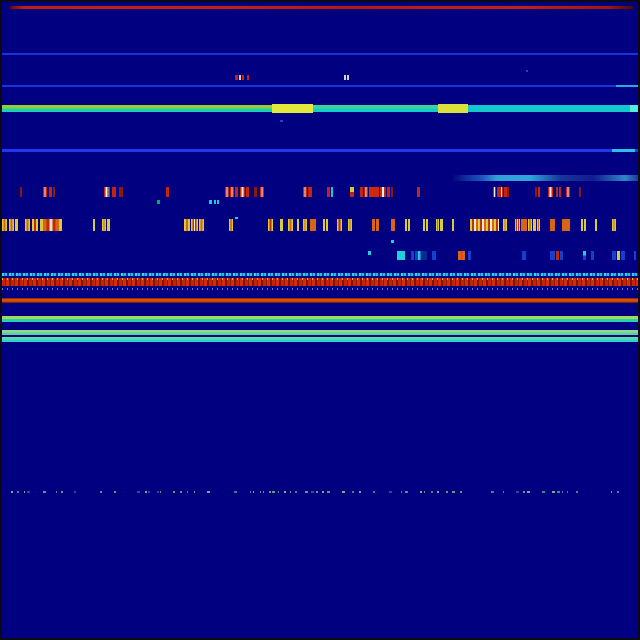 The image size is (640, 640). I want to click on band-pale-green-dash, so click(320, 332).